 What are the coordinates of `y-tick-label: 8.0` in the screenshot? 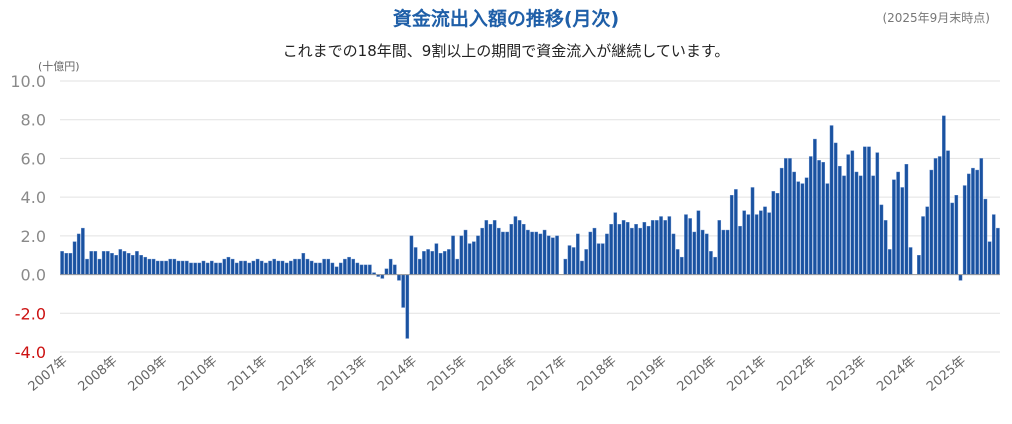 It's located at (33, 120).